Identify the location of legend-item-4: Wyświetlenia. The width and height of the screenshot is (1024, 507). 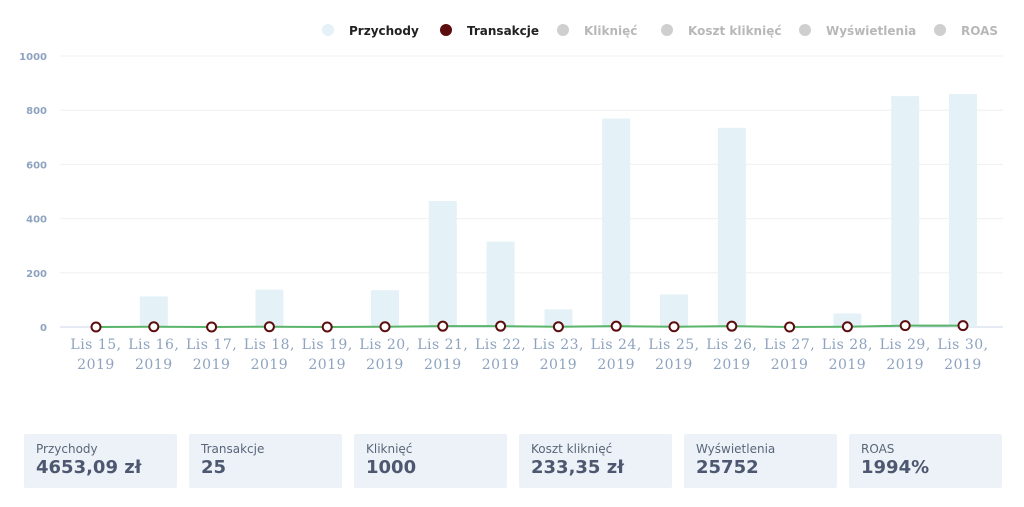
(857, 31).